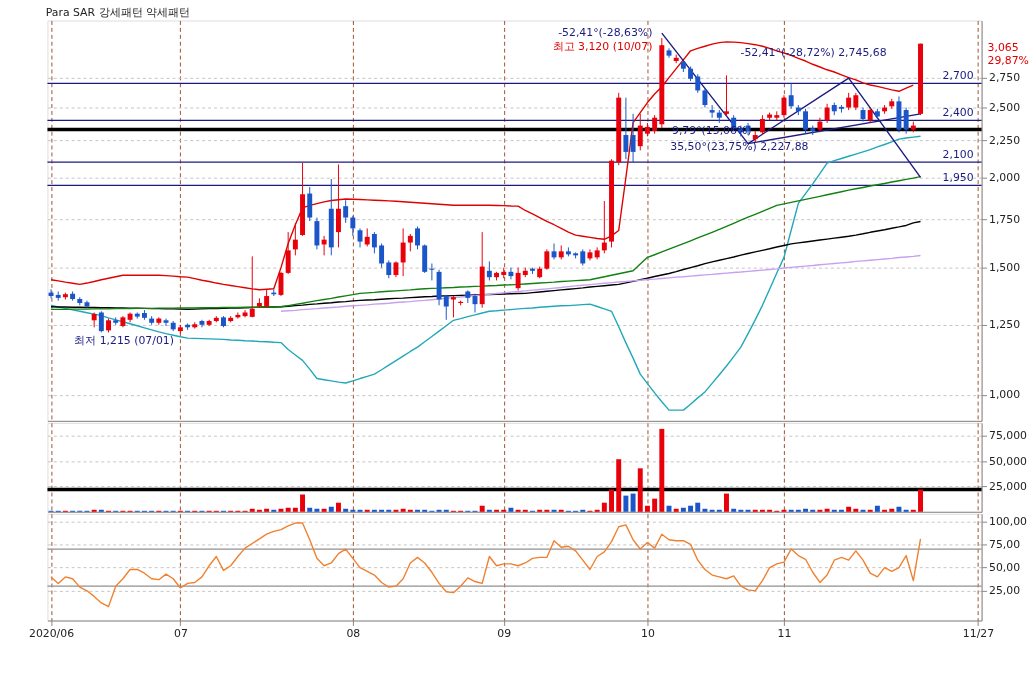 Image resolution: width=1032 pixels, height=674 pixels. What do you see at coordinates (1005, 78) in the screenshot?
I see `y-tick-label: 2,750` at bounding box center [1005, 78].